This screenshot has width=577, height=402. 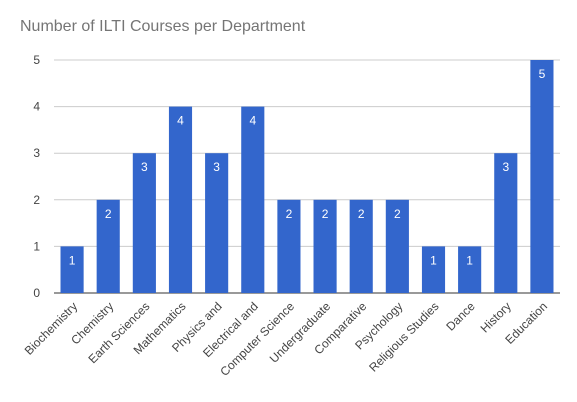 What do you see at coordinates (36, 153) in the screenshot?
I see `y-tick-label: 3` at bounding box center [36, 153].